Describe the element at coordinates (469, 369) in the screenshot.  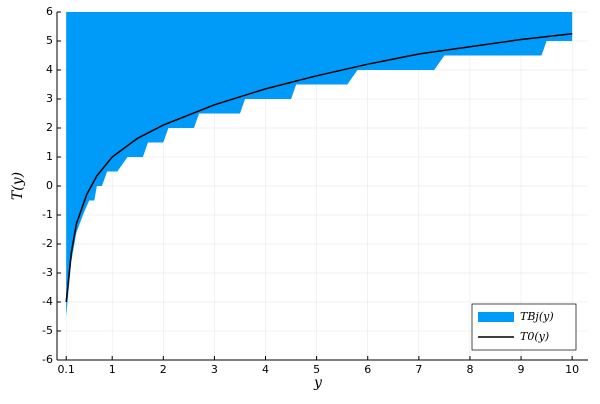
I see `x-tick-label: 8` at that location.